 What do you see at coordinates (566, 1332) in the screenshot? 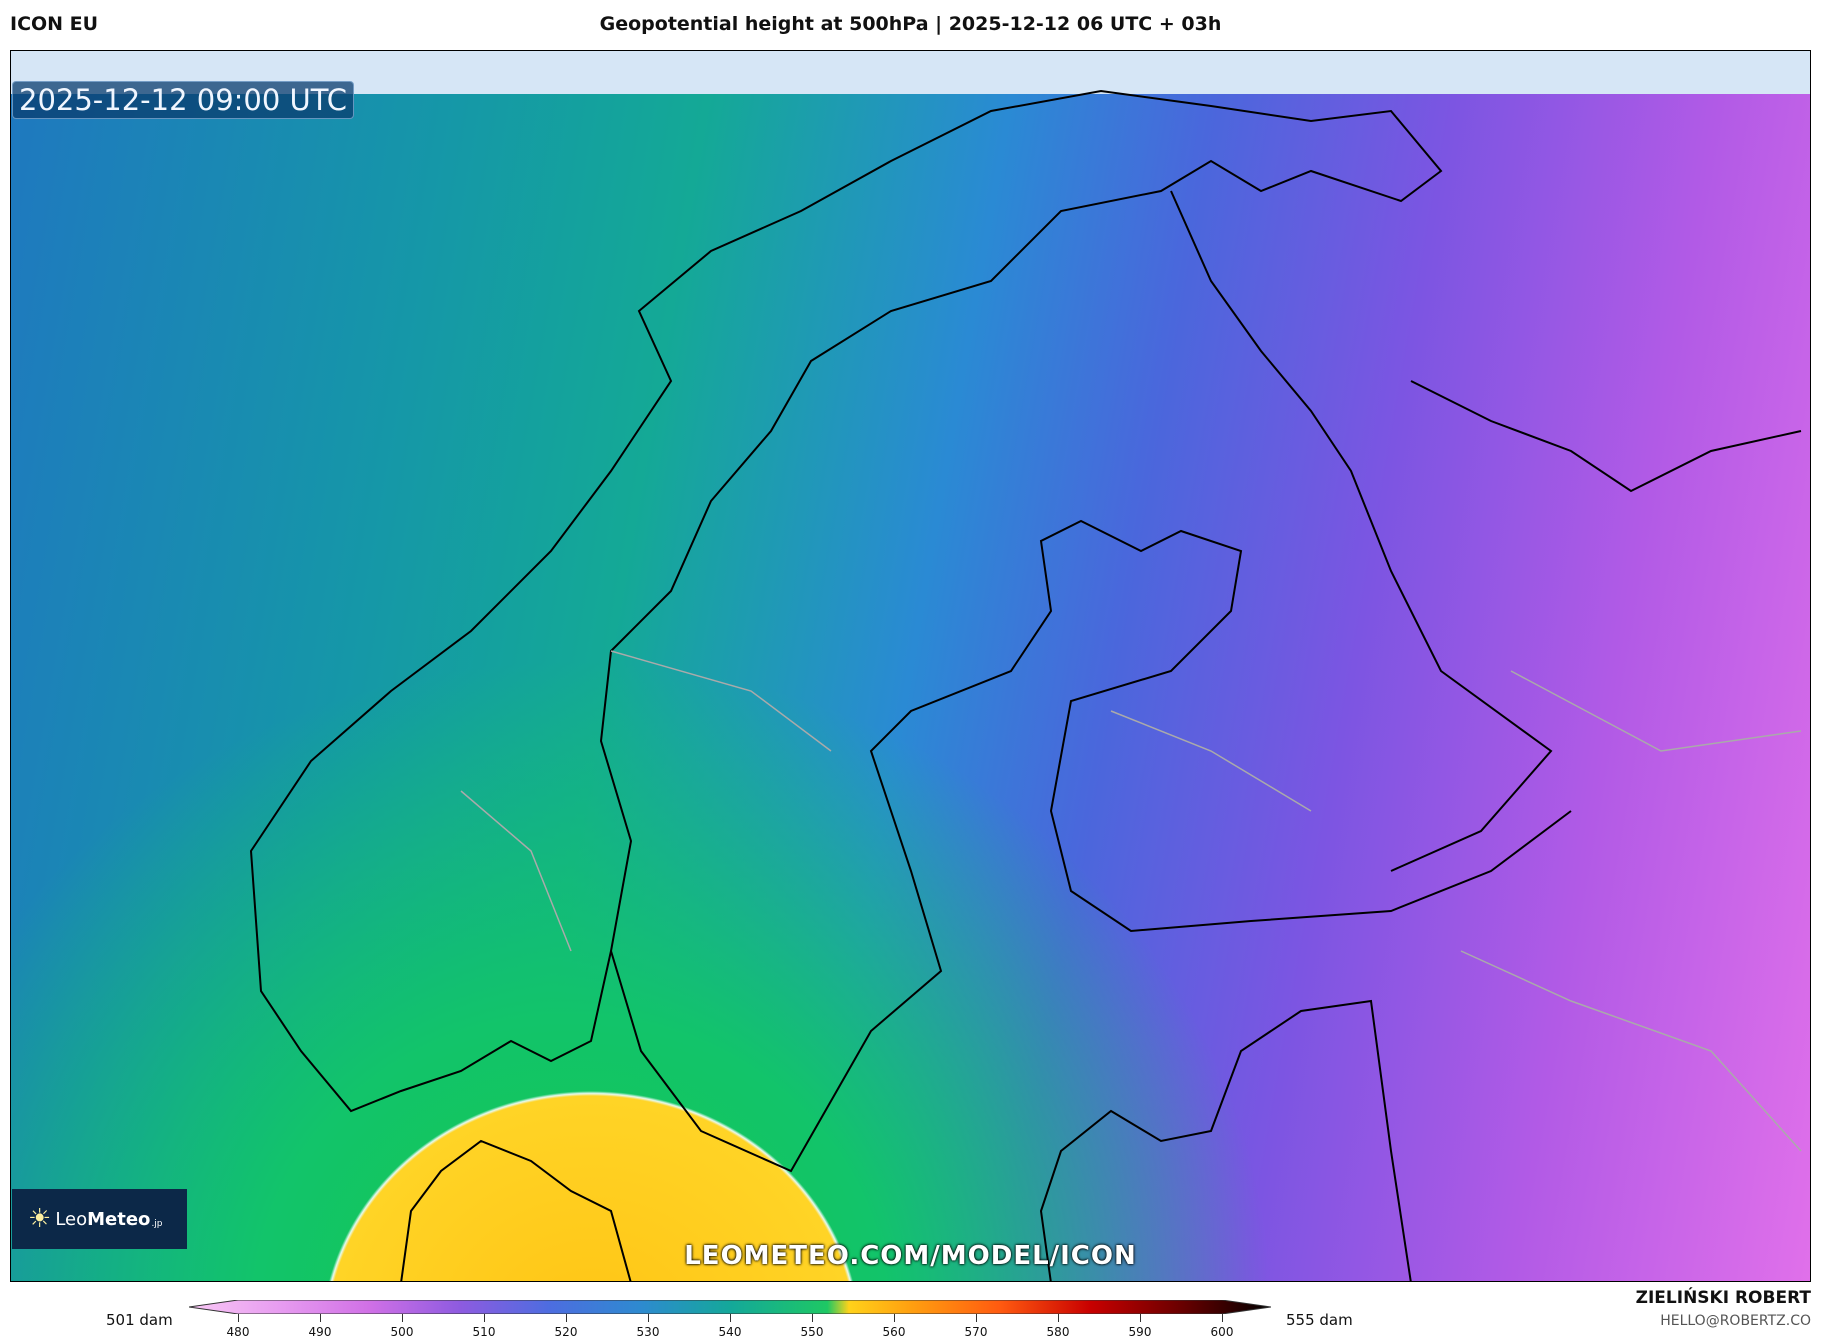
I see `colorbar-tick-label: 520` at bounding box center [566, 1332].